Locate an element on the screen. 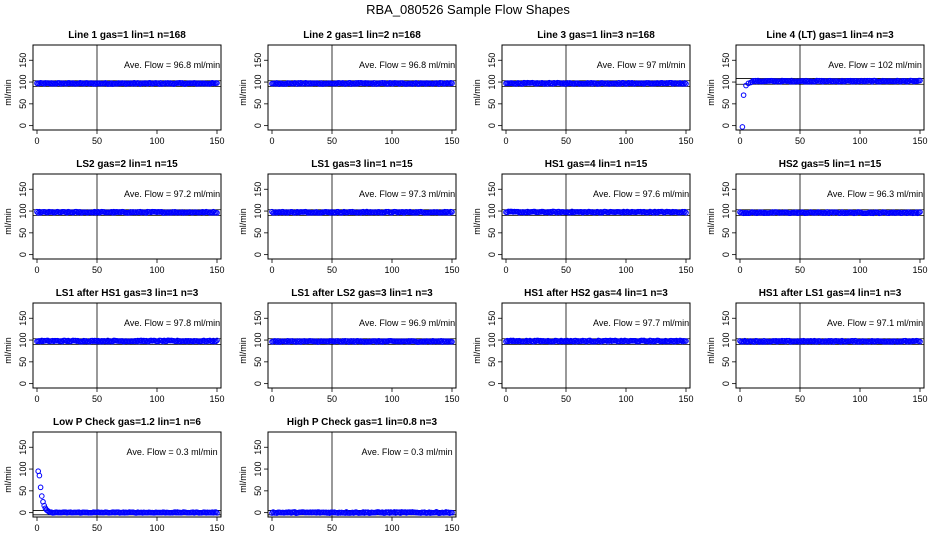  panel-title: HS2 gas=5 lin=1 n=15 is located at coordinates (830, 164).